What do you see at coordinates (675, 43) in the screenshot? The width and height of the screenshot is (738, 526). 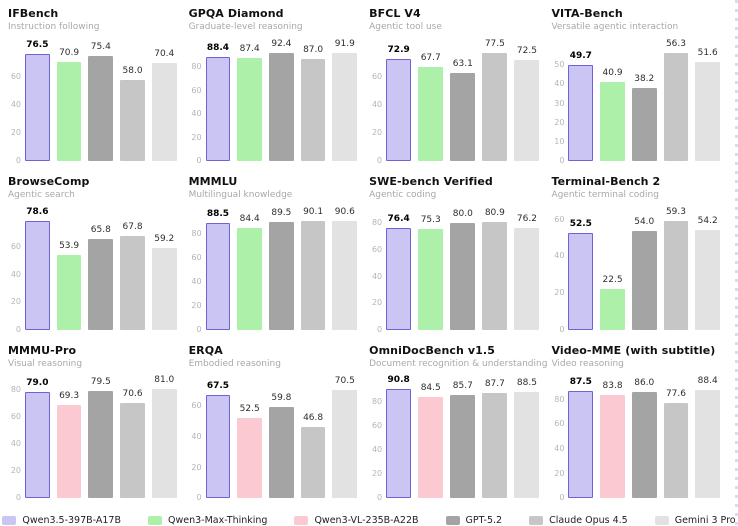 I see `bar-value-label: 56.3` at bounding box center [675, 43].